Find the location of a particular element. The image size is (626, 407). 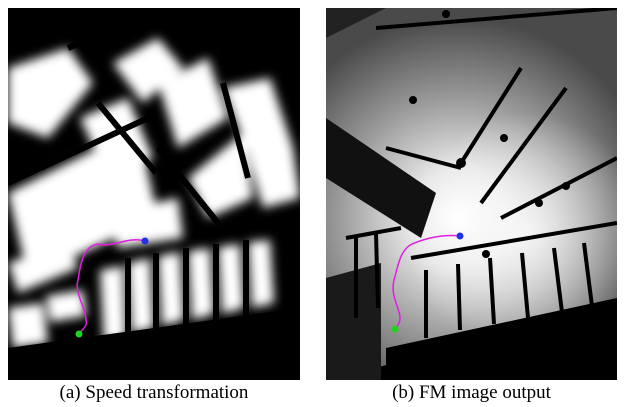

caption-fm-output: (b) FM image output is located at coordinates (471, 393).